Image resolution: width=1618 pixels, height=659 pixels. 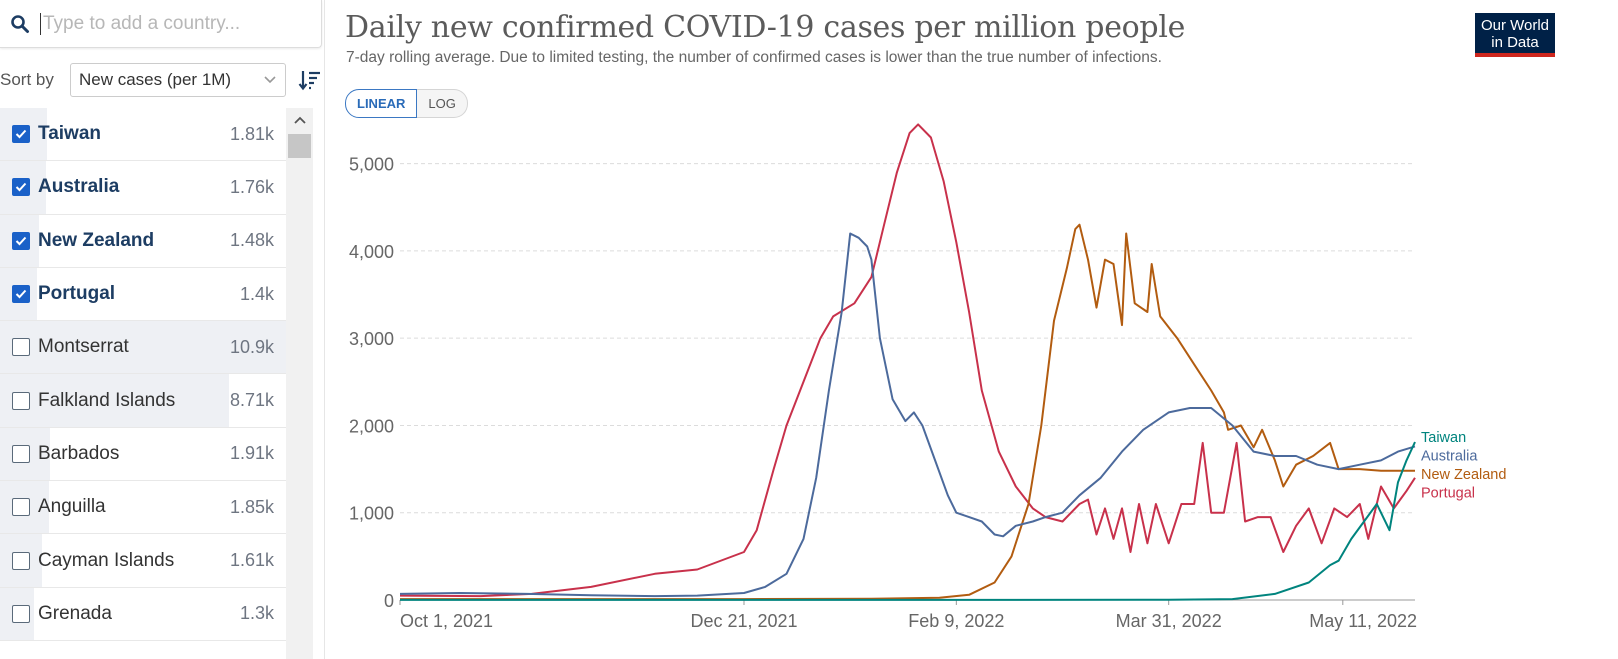 What do you see at coordinates (251, 346) in the screenshot?
I see `country-value: 10.9k` at bounding box center [251, 346].